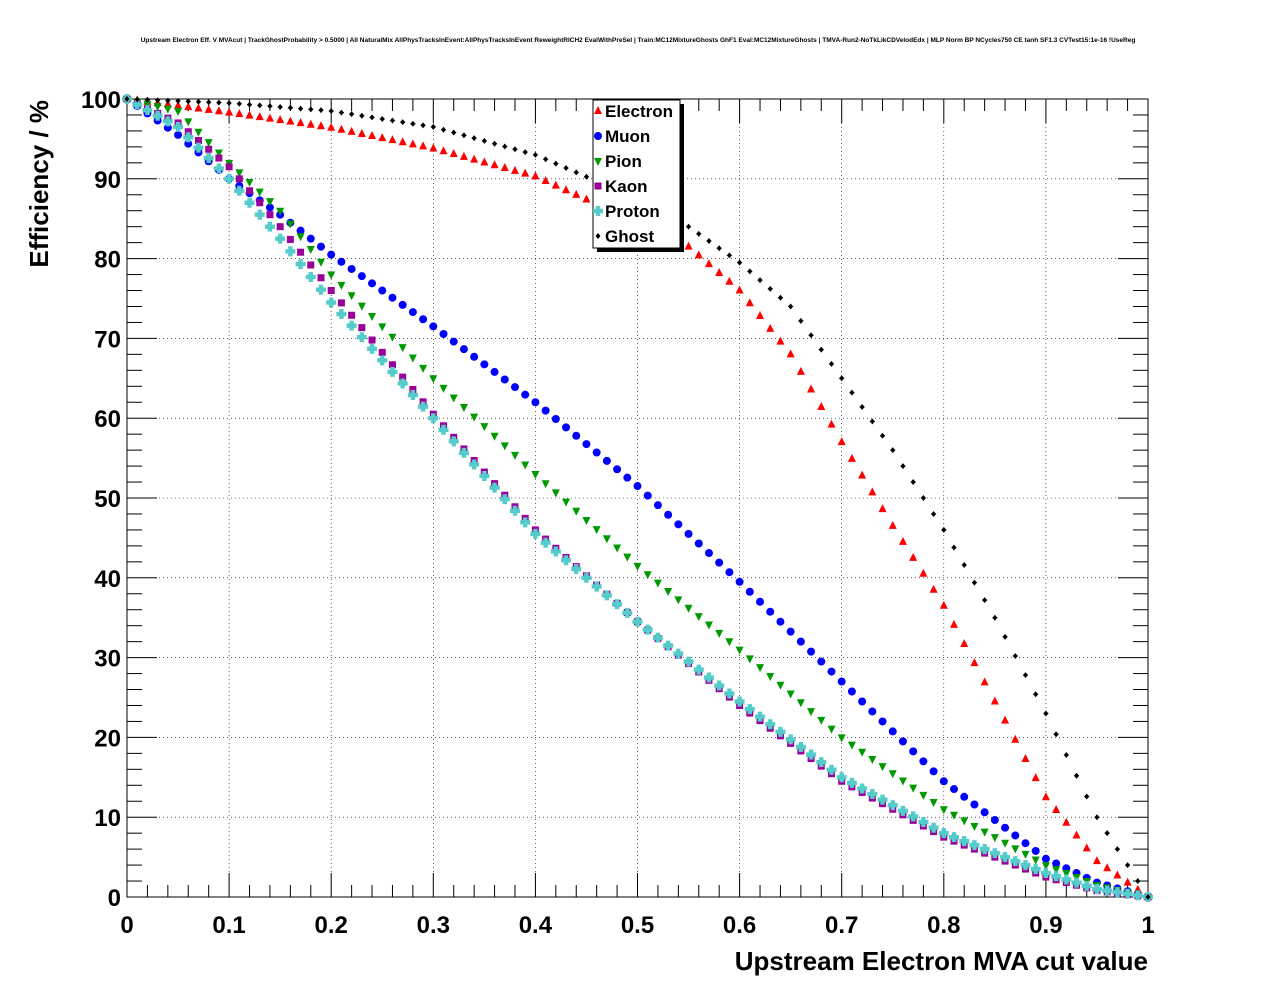 This screenshot has height=996, width=1276. I want to click on legend-label-kaon: Kaon, so click(626, 186).